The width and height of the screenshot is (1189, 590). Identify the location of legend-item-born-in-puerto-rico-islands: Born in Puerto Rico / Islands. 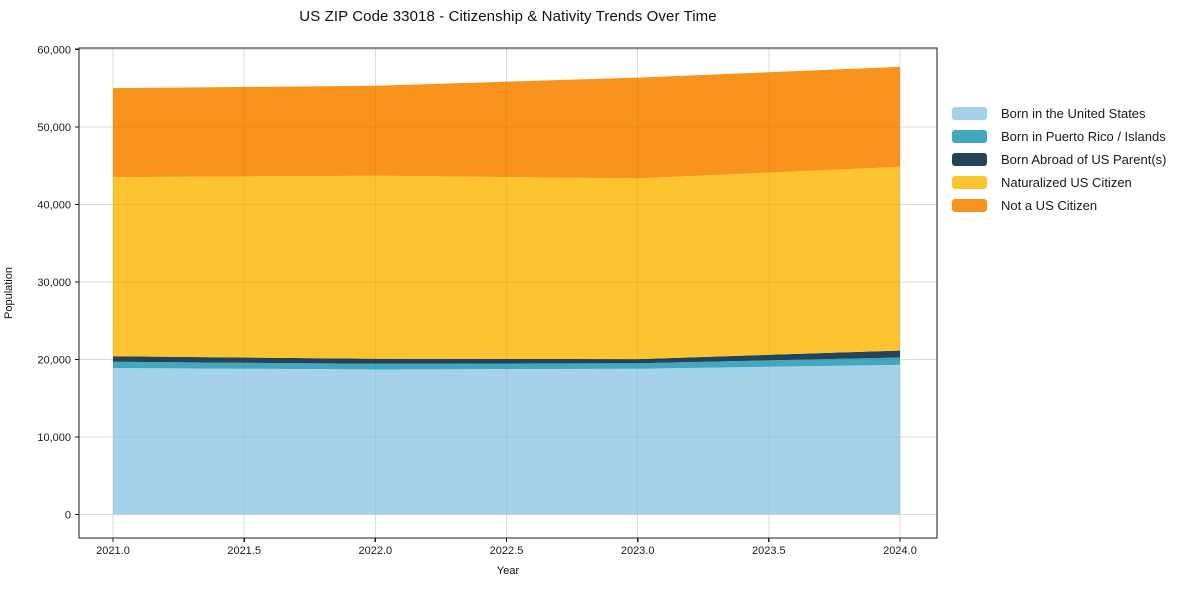
(1059, 136).